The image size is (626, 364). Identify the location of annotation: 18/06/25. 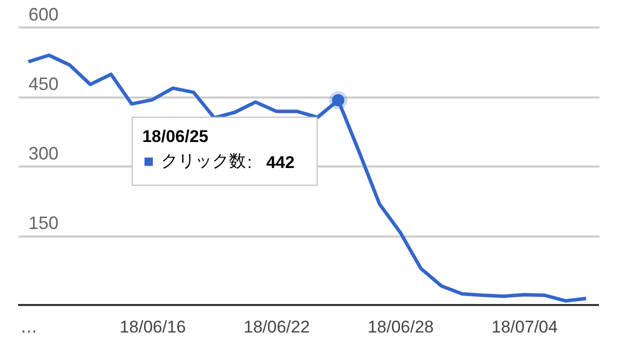
(175, 136).